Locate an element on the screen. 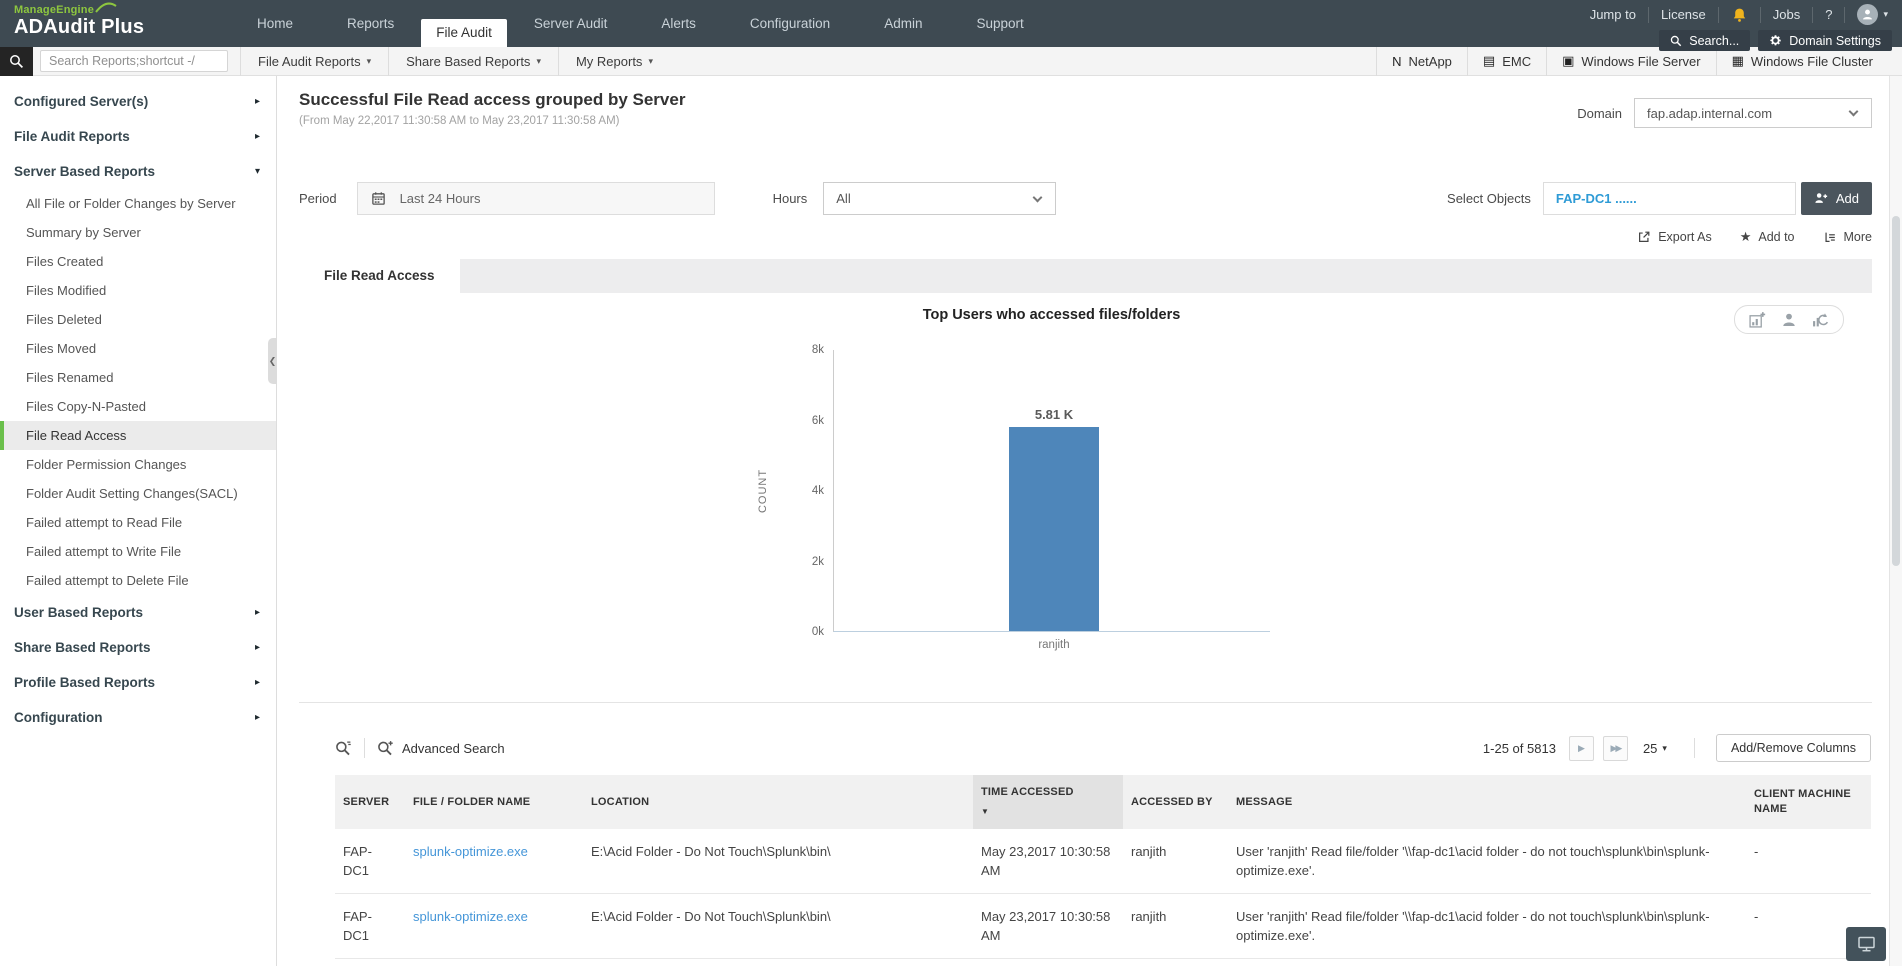 The image size is (1902, 966). sidebar-item: Files Moved is located at coordinates (61, 348).